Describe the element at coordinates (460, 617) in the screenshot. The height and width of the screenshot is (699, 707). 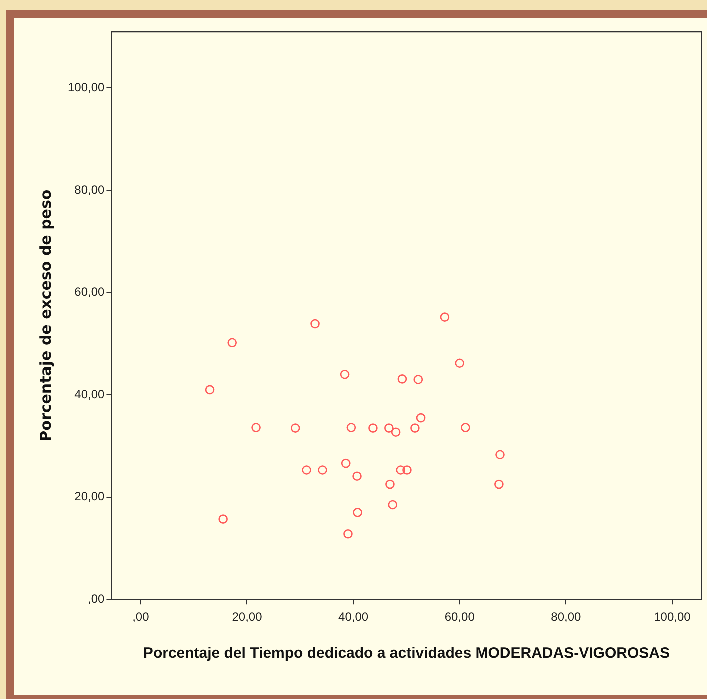
I see `x-tick-label: 60,00` at that location.